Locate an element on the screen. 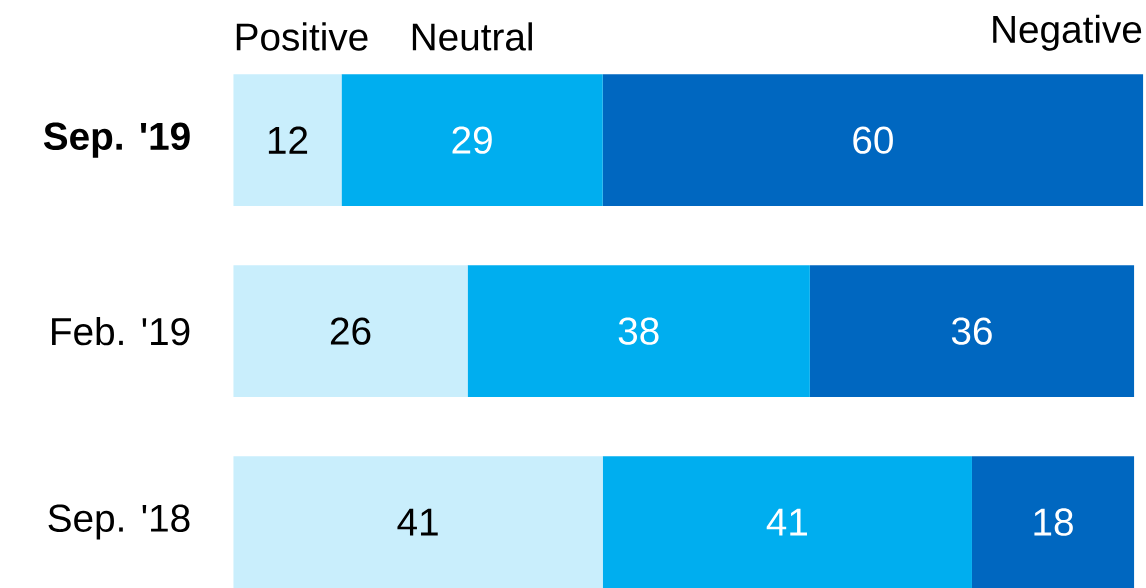  series-label: Neutral is located at coordinates (472, 36).